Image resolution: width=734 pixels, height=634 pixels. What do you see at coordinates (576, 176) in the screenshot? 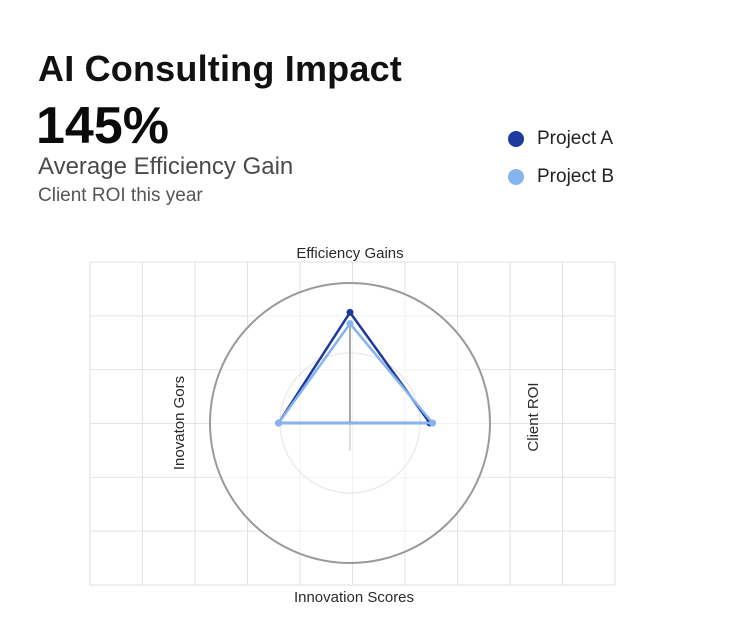
I see `legend-label-project-b: Project B` at bounding box center [576, 176].